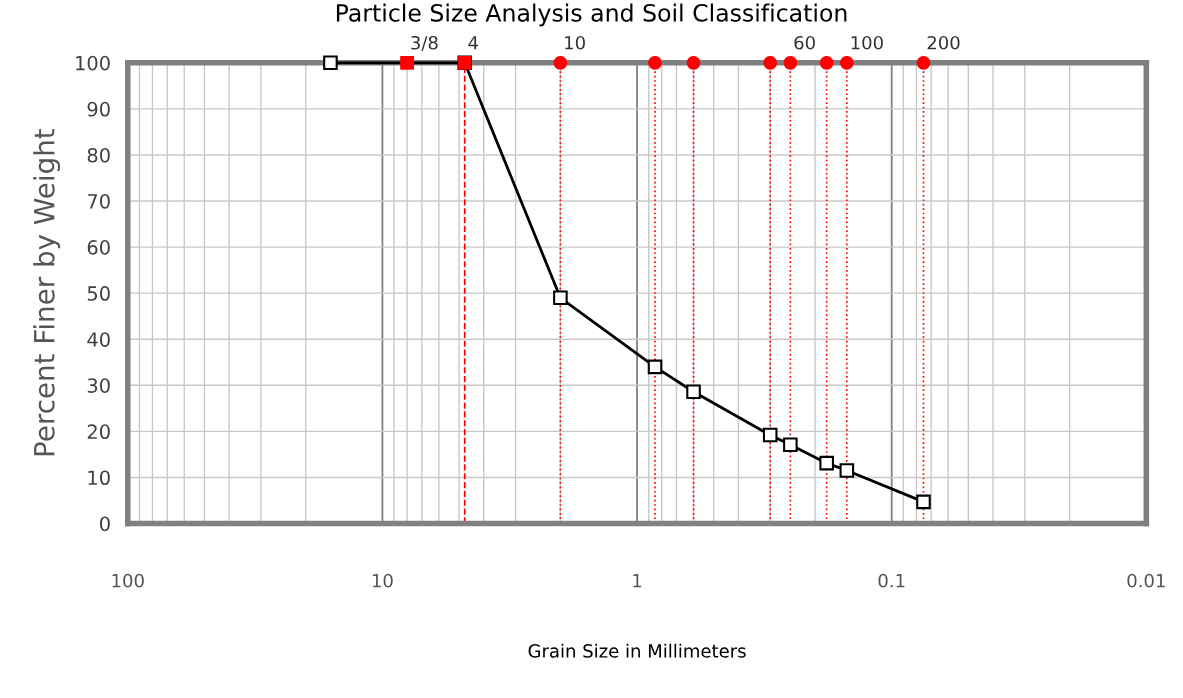  Describe the element at coordinates (891, 580) in the screenshot. I see `x-tick-label: 0.1` at that location.